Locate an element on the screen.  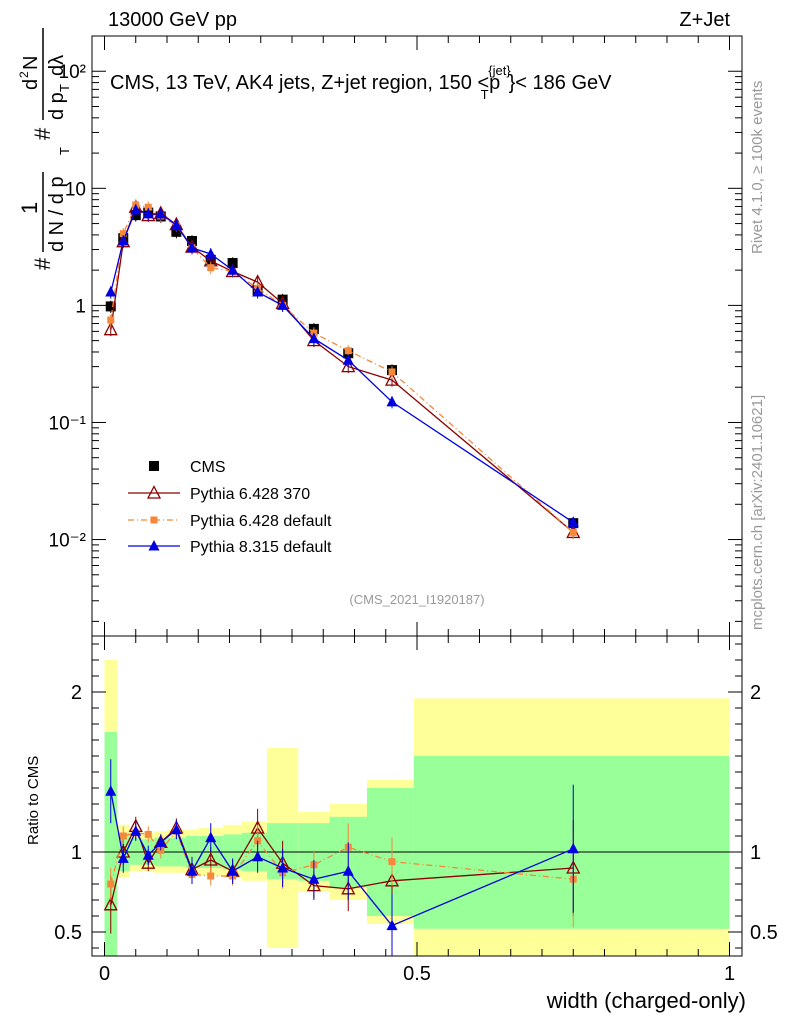
ratio-x-tick-label: 0.5 is located at coordinates (417, 974).